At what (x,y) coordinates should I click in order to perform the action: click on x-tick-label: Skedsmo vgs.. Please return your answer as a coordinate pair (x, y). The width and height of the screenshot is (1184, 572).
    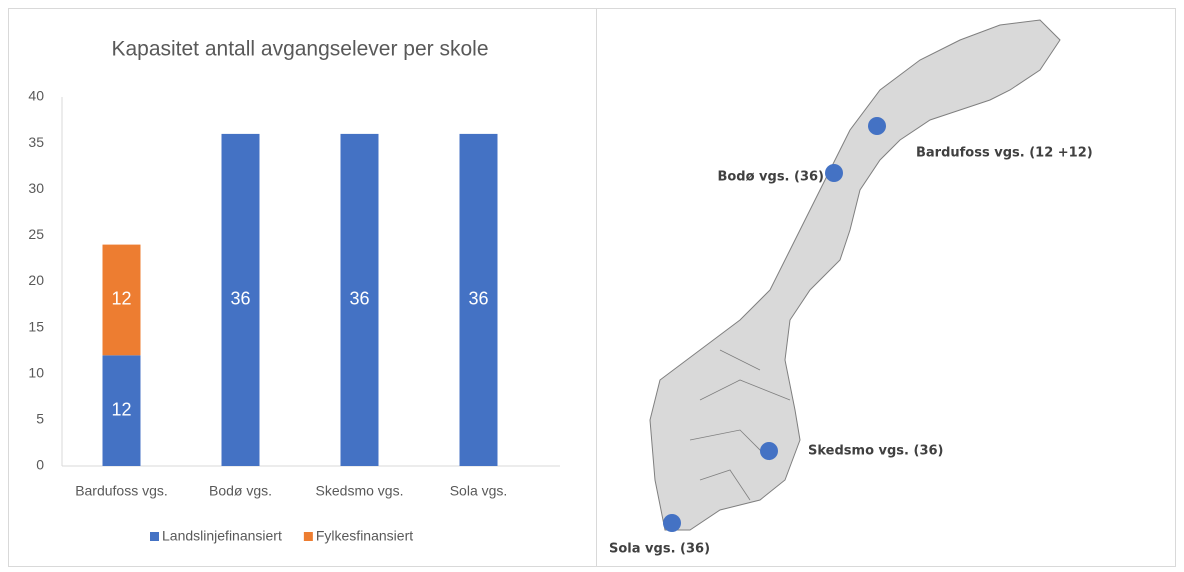
    Looking at the image, I should click on (360, 491).